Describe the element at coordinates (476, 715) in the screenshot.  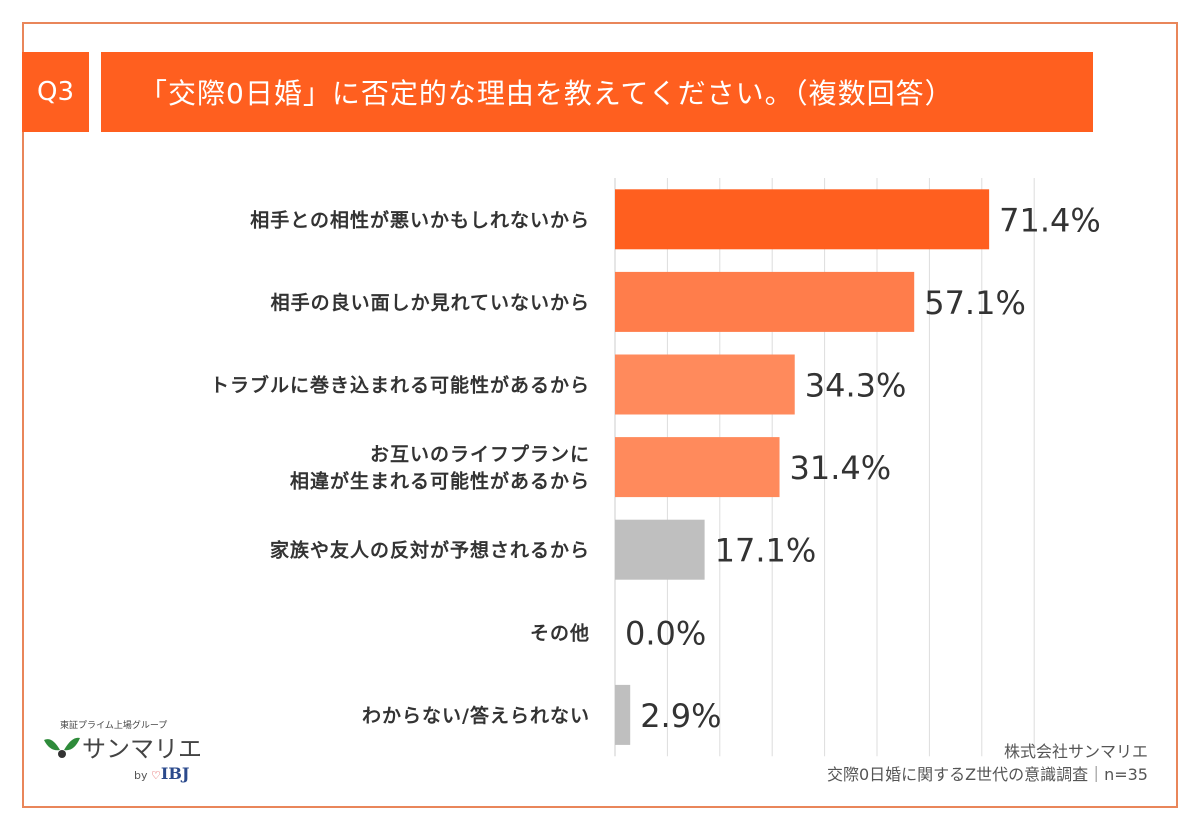
I see `category-label: わからない/答えられない` at that location.